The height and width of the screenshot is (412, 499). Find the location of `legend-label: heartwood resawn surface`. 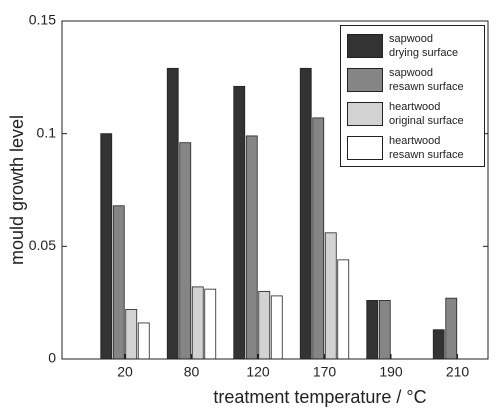

legend-label: heartwood resawn surface is located at coordinates (426, 148).